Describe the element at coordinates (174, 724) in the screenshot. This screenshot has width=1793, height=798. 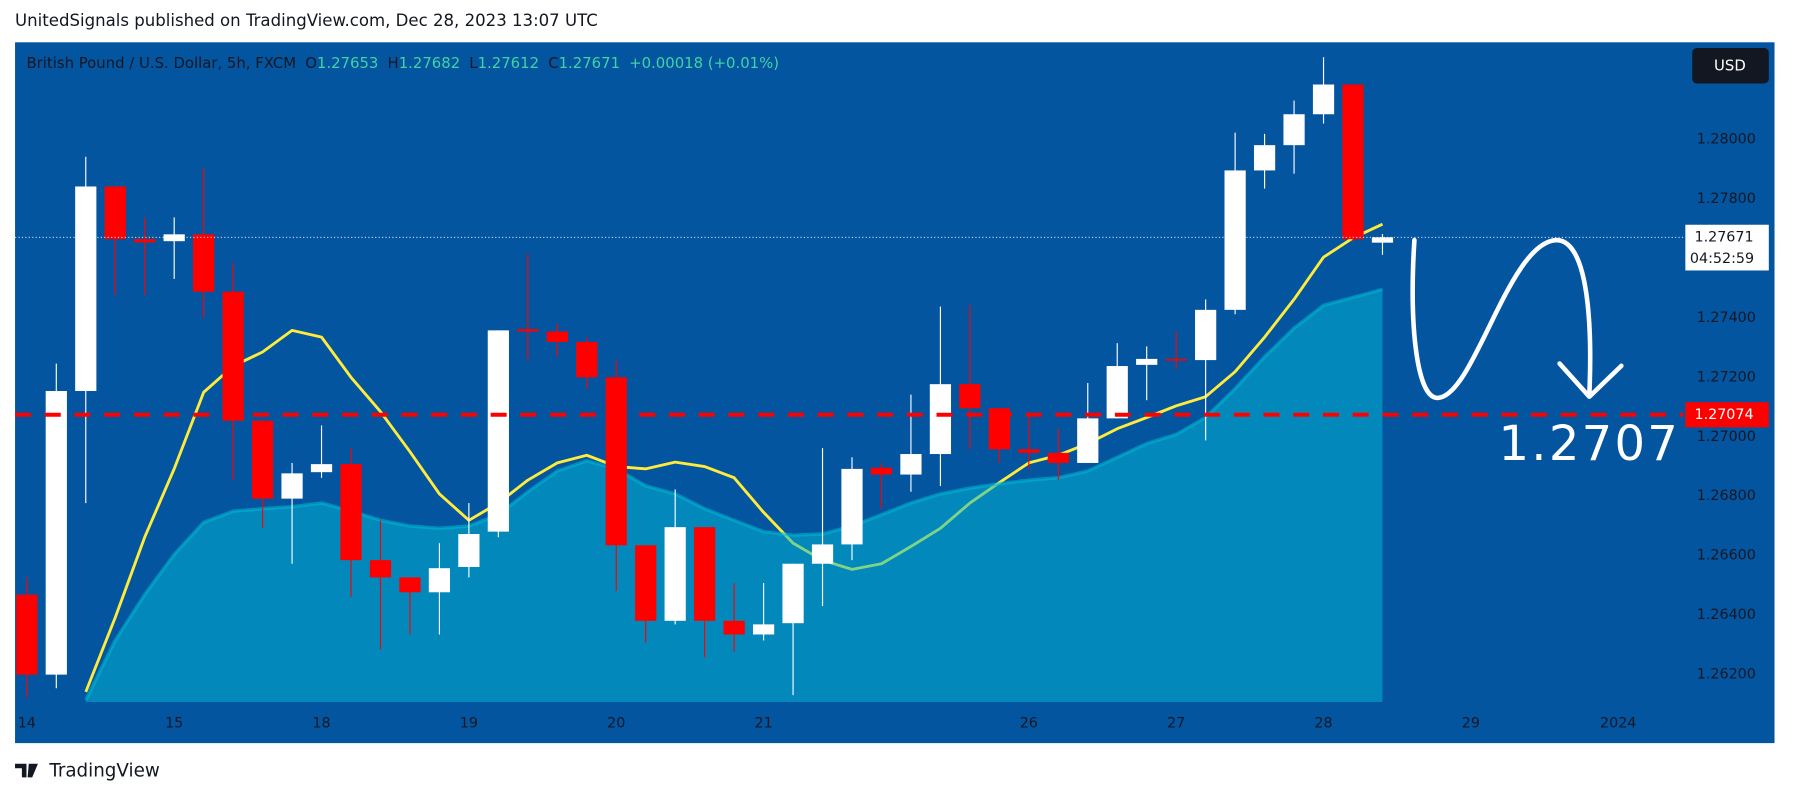
I see `x-tick-label: 15` at that location.